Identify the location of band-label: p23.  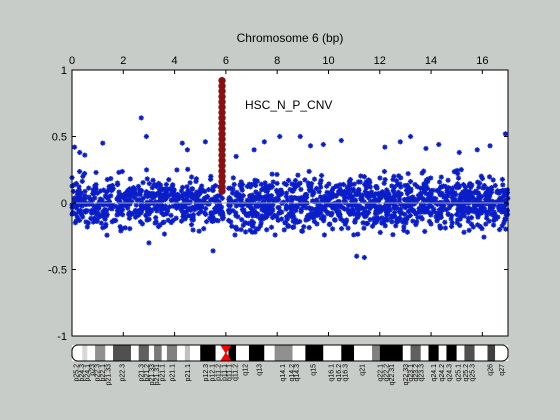
(93, 370).